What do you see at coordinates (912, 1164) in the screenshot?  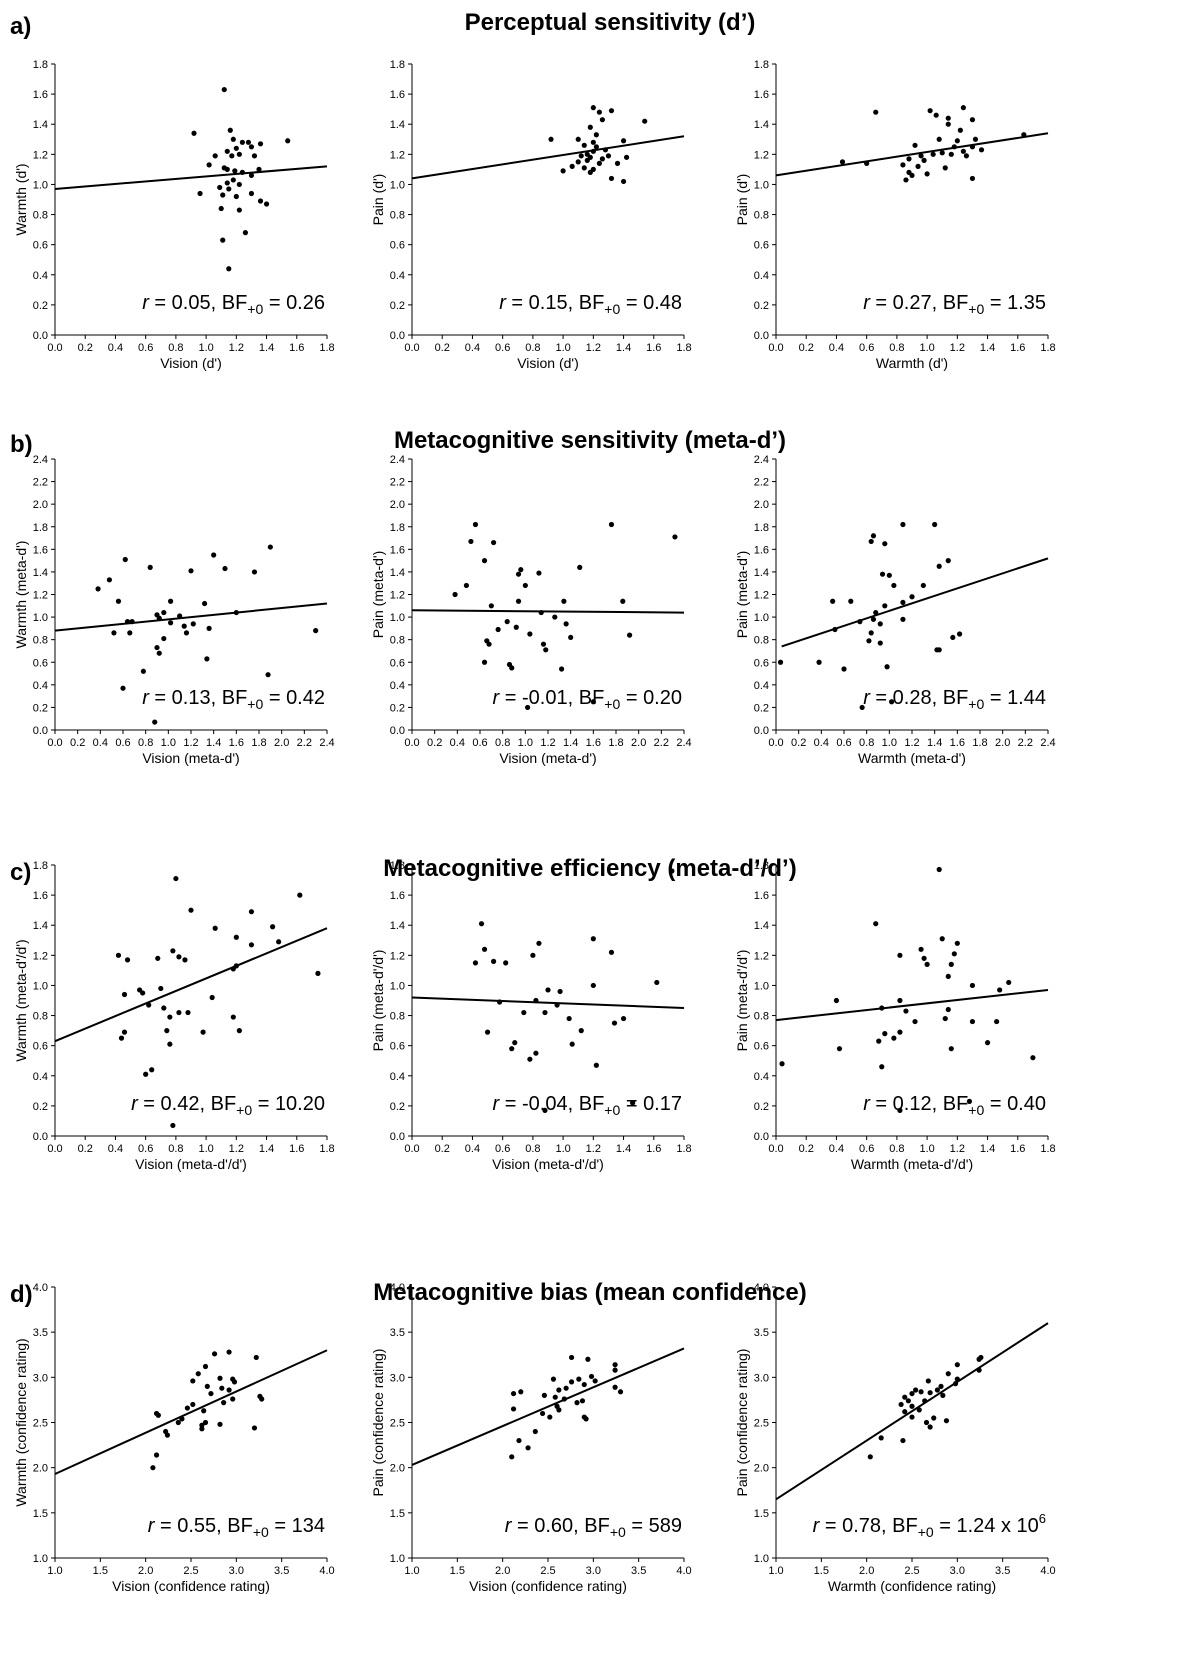 I see `x-axis-label: Warmth (meta-d'/d')` at bounding box center [912, 1164].